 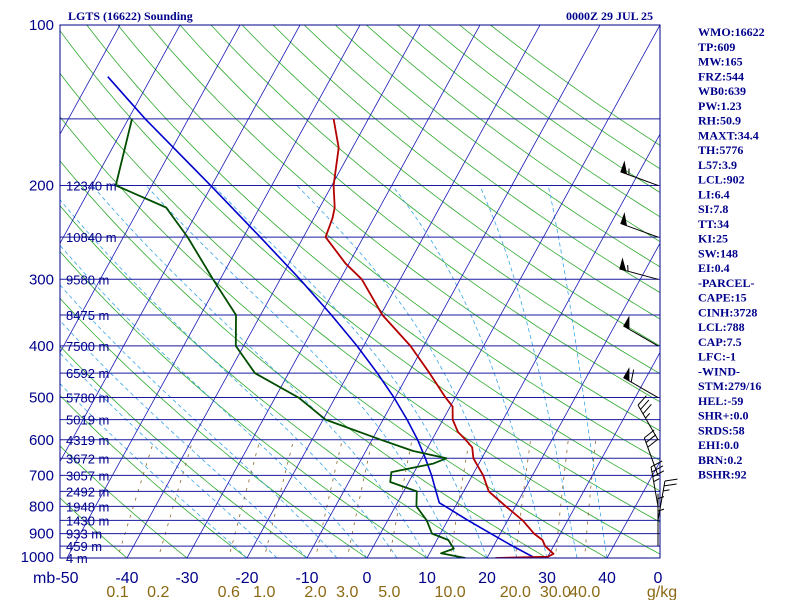 I want to click on pressure-tick-label: 200, so click(x=41, y=185).